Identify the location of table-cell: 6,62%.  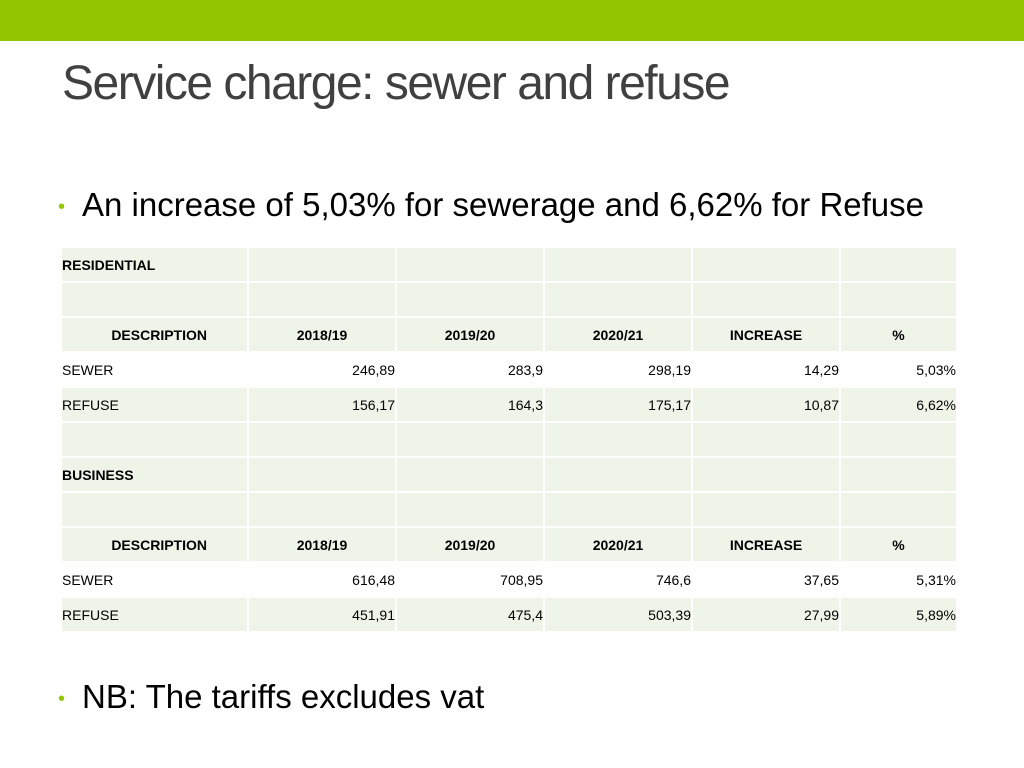
(898, 404).